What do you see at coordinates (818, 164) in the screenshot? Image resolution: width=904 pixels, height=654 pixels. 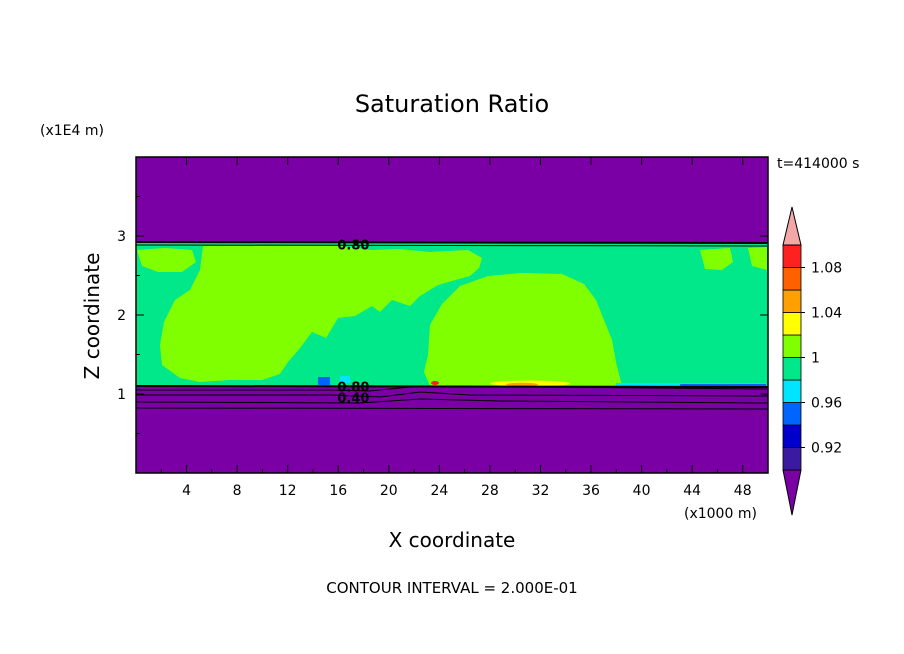 I see `time-label: t=414000 s` at bounding box center [818, 164].